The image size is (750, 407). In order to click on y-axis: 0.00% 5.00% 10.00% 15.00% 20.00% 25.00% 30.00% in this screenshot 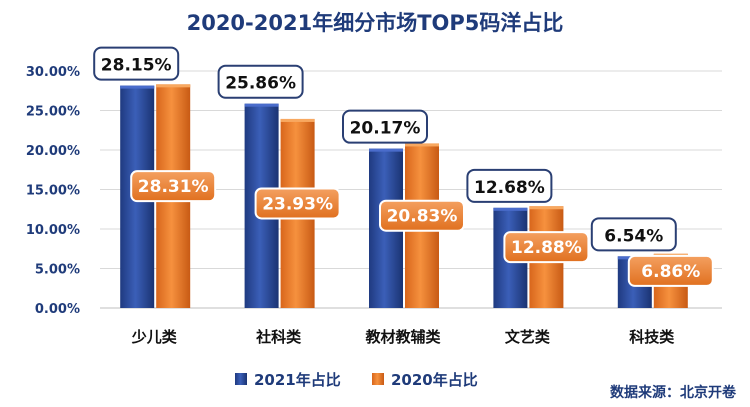, I will do `click(53, 191)`.